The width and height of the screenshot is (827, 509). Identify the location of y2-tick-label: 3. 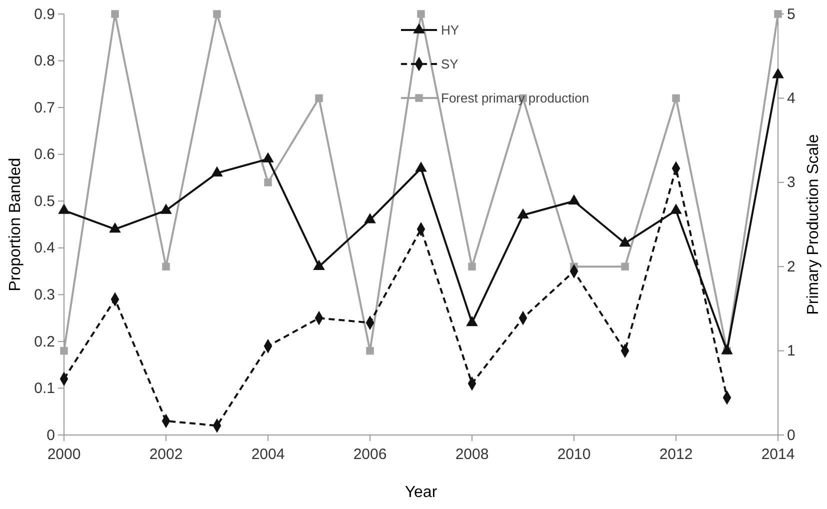
(791, 183).